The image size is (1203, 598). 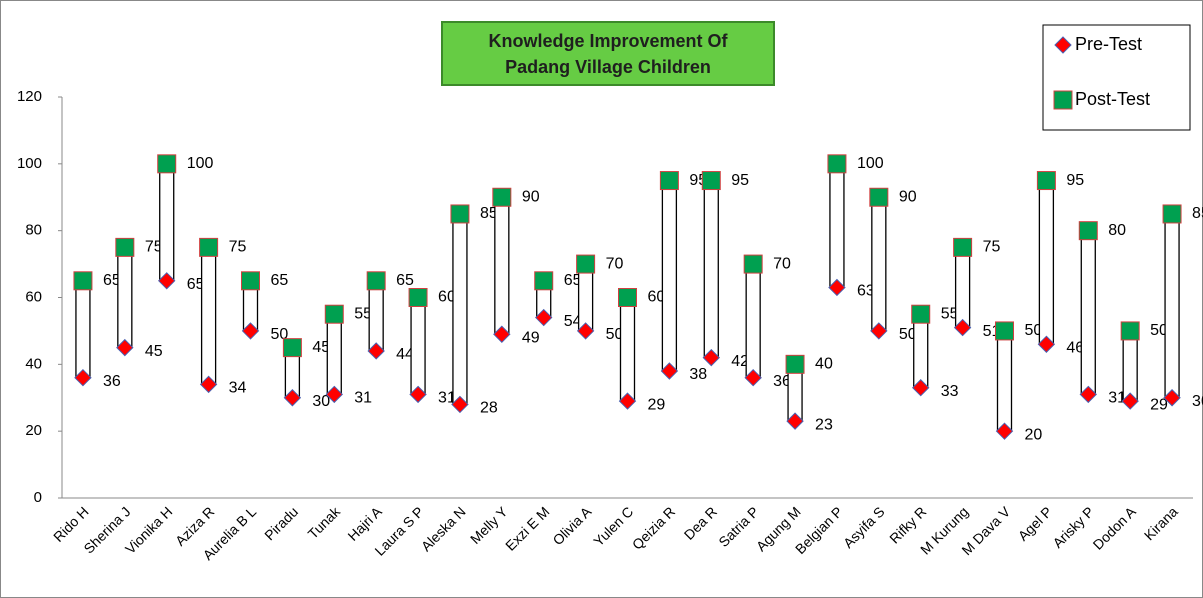 I want to click on value-label: 42, so click(x=740, y=361).